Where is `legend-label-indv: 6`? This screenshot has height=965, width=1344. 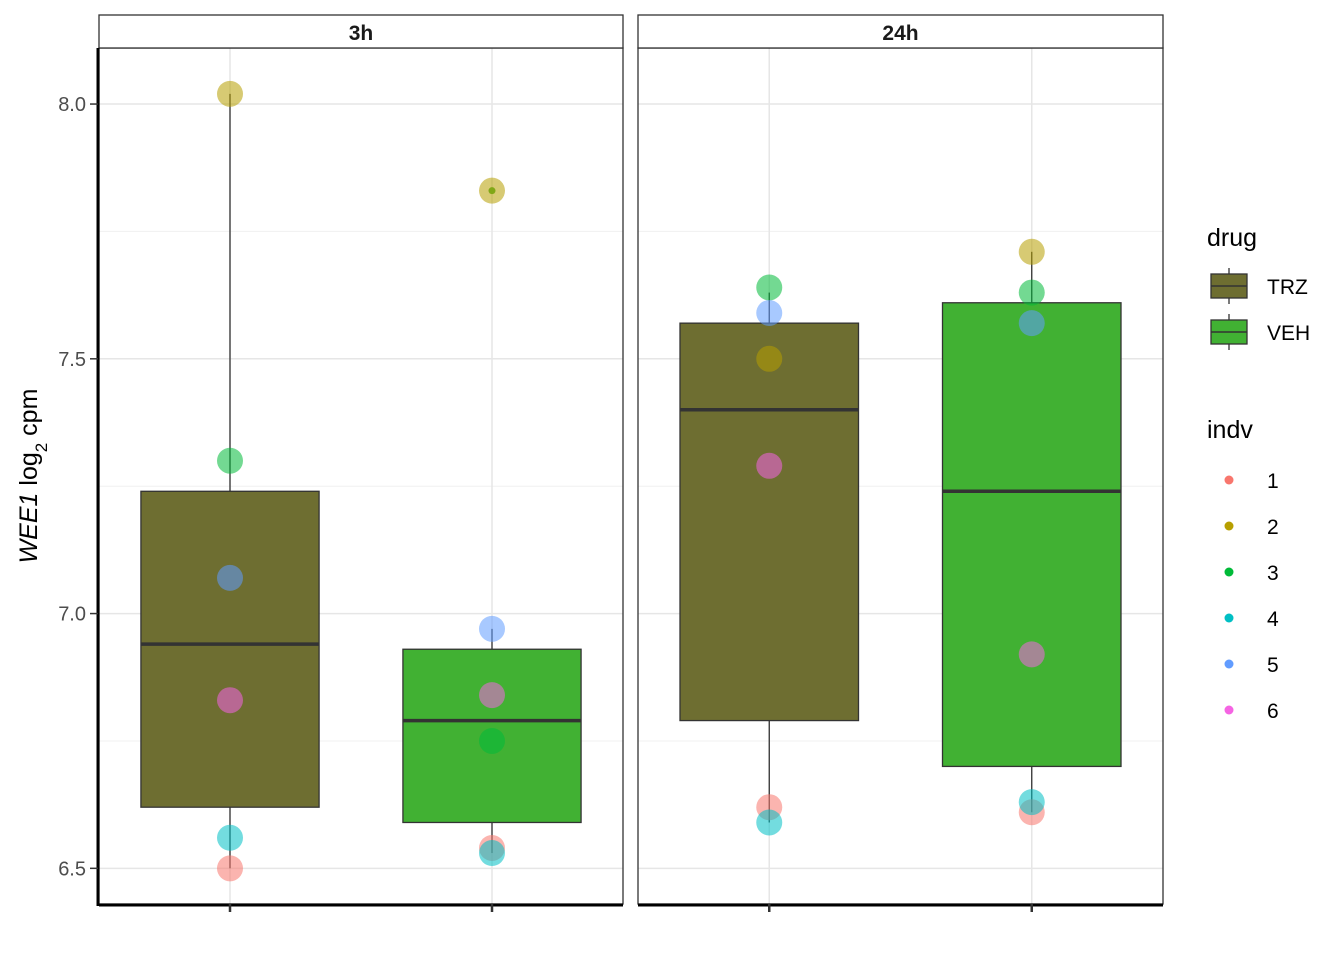
legend-label-indv: 6 is located at coordinates (1273, 711).